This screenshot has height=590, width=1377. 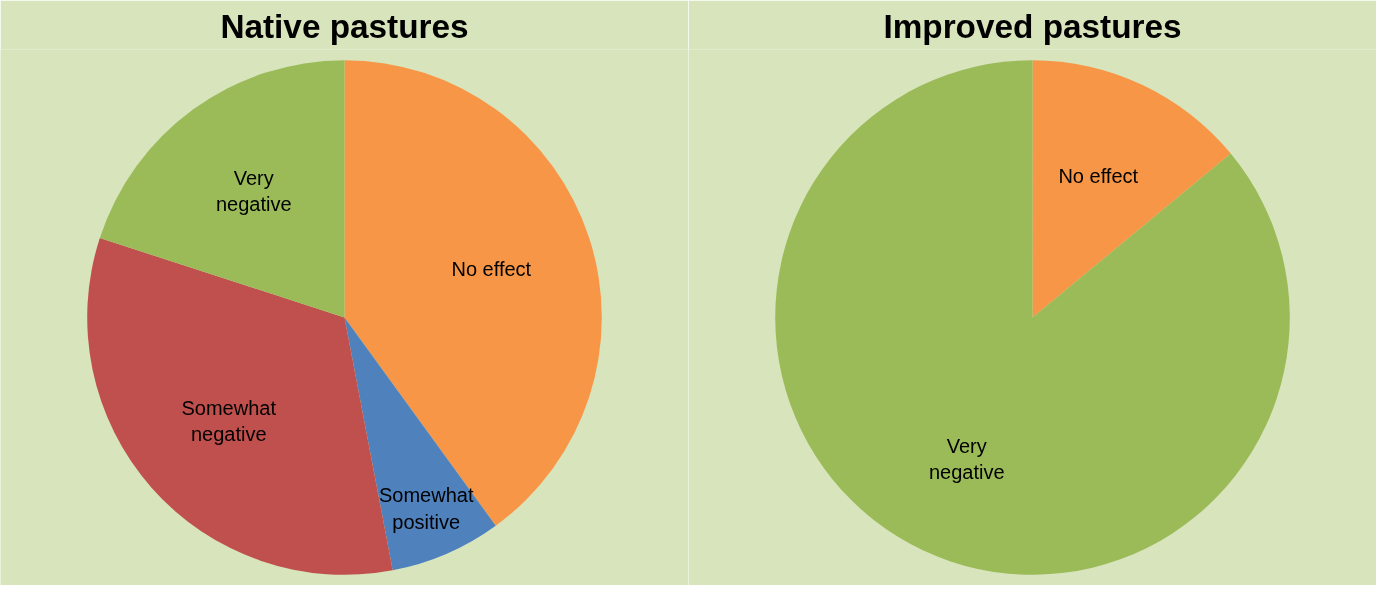 I want to click on chart-title: Native pastures, so click(x=344, y=26).